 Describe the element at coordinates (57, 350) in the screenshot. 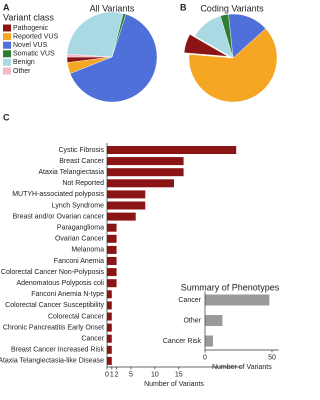

I see `category-label: Breast Cancer Increased Risk` at that location.